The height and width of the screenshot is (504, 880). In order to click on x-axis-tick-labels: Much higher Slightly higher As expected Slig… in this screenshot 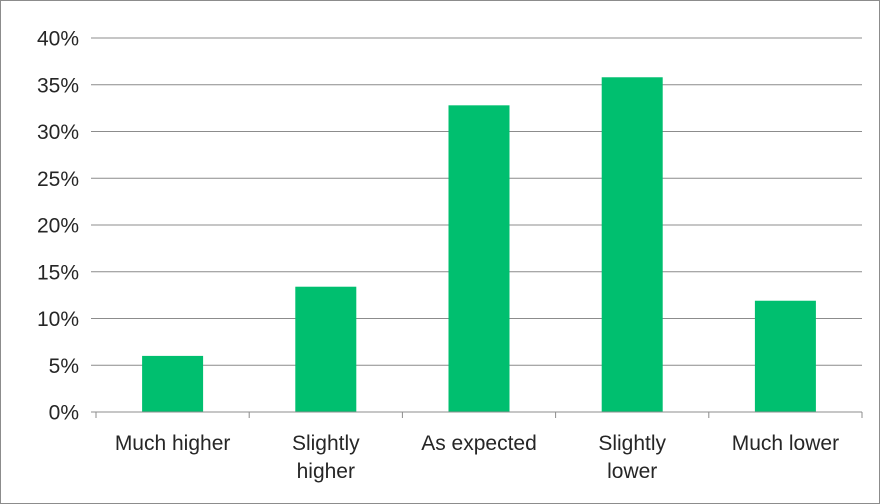, I will do `click(477, 457)`.